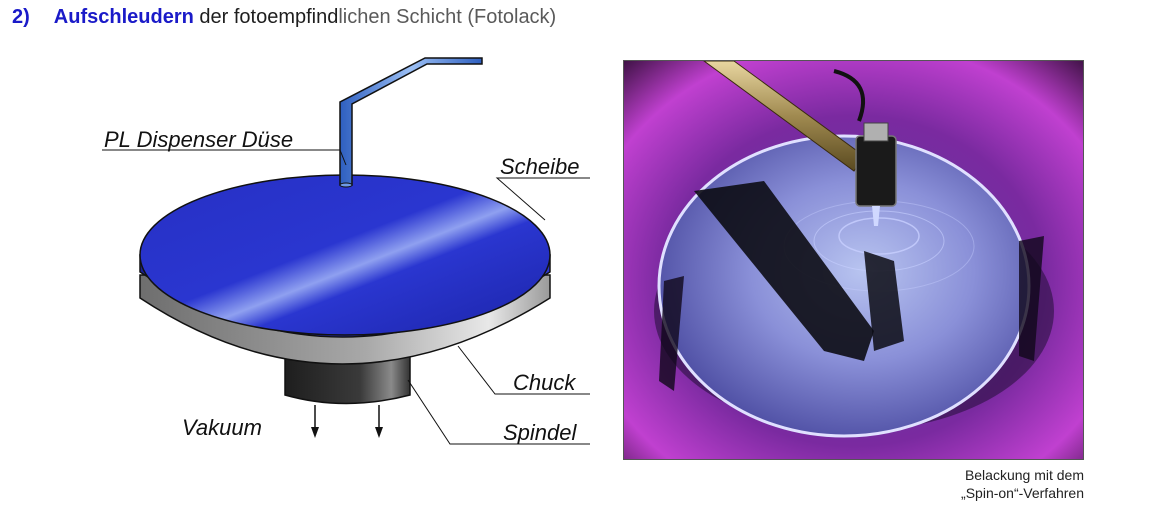 The width and height of the screenshot is (1156, 512). What do you see at coordinates (1024, 475) in the screenshot?
I see `caption-line-1: Belackung mit dem` at bounding box center [1024, 475].